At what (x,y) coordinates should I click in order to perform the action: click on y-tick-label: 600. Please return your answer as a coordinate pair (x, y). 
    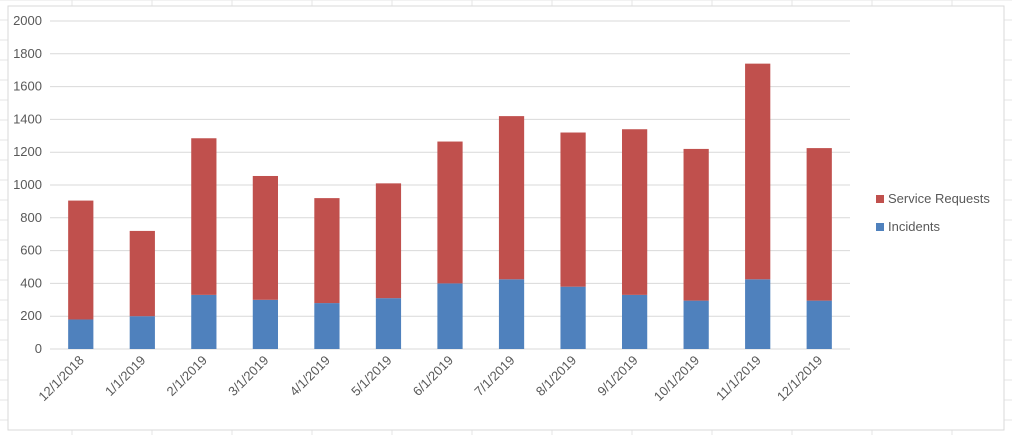
    Looking at the image, I should click on (31, 250).